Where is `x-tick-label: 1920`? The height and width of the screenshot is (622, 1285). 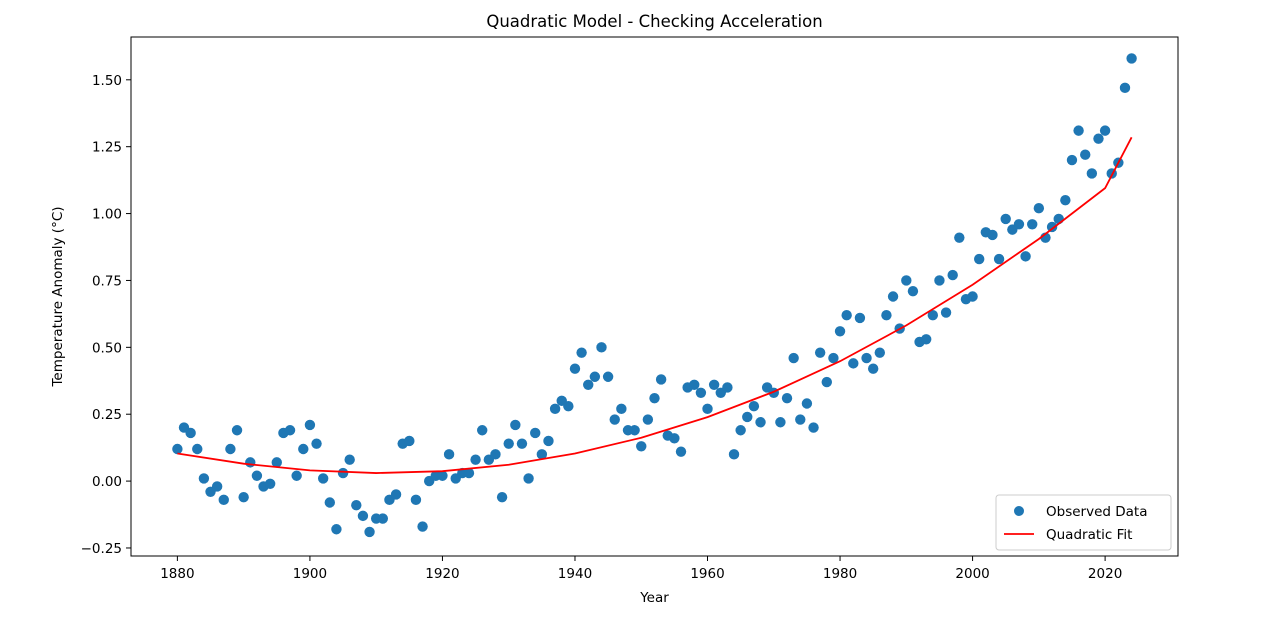 x-tick-label: 1920 is located at coordinates (442, 574).